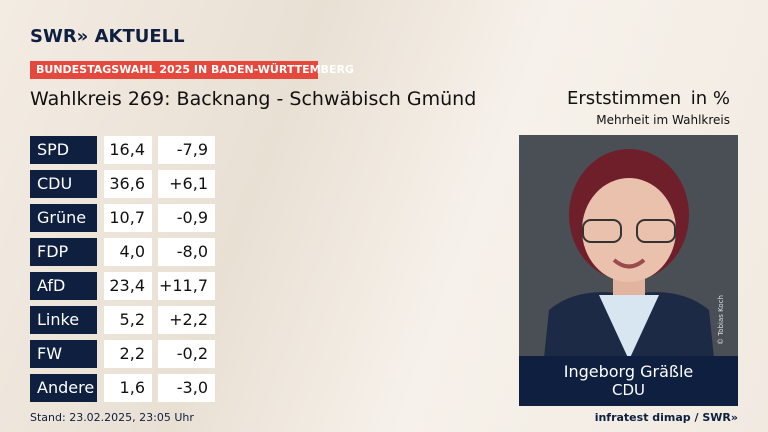 This screenshot has width=768, height=432. Describe the element at coordinates (192, 70) in the screenshot. I see `badge: BUNDESTAGSWAHL 2025 IN BADEN-WÜRTTEMBERG` at that location.